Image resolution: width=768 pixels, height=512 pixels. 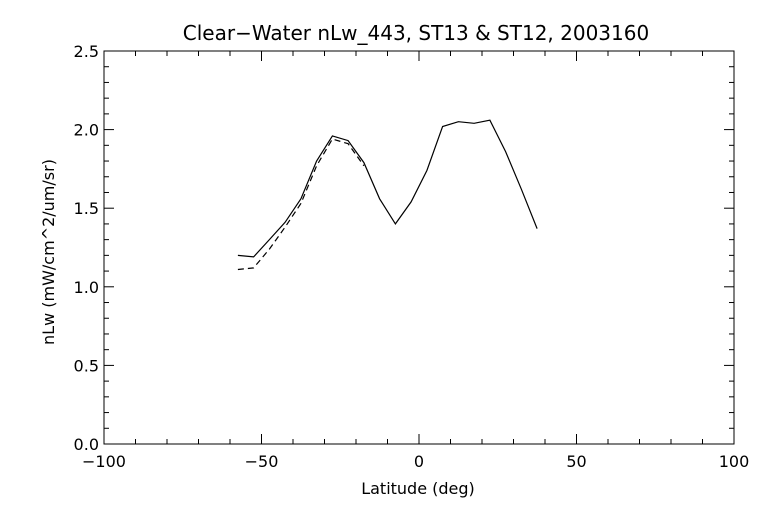 What do you see at coordinates (734, 461) in the screenshot?
I see `x-tick-label: 100` at bounding box center [734, 461].